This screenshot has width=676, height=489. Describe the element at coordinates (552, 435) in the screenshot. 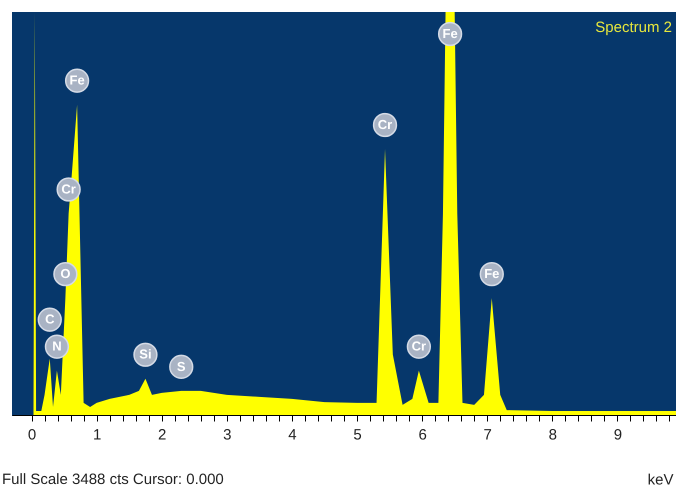

I see `x-tick-label: 8` at that location.